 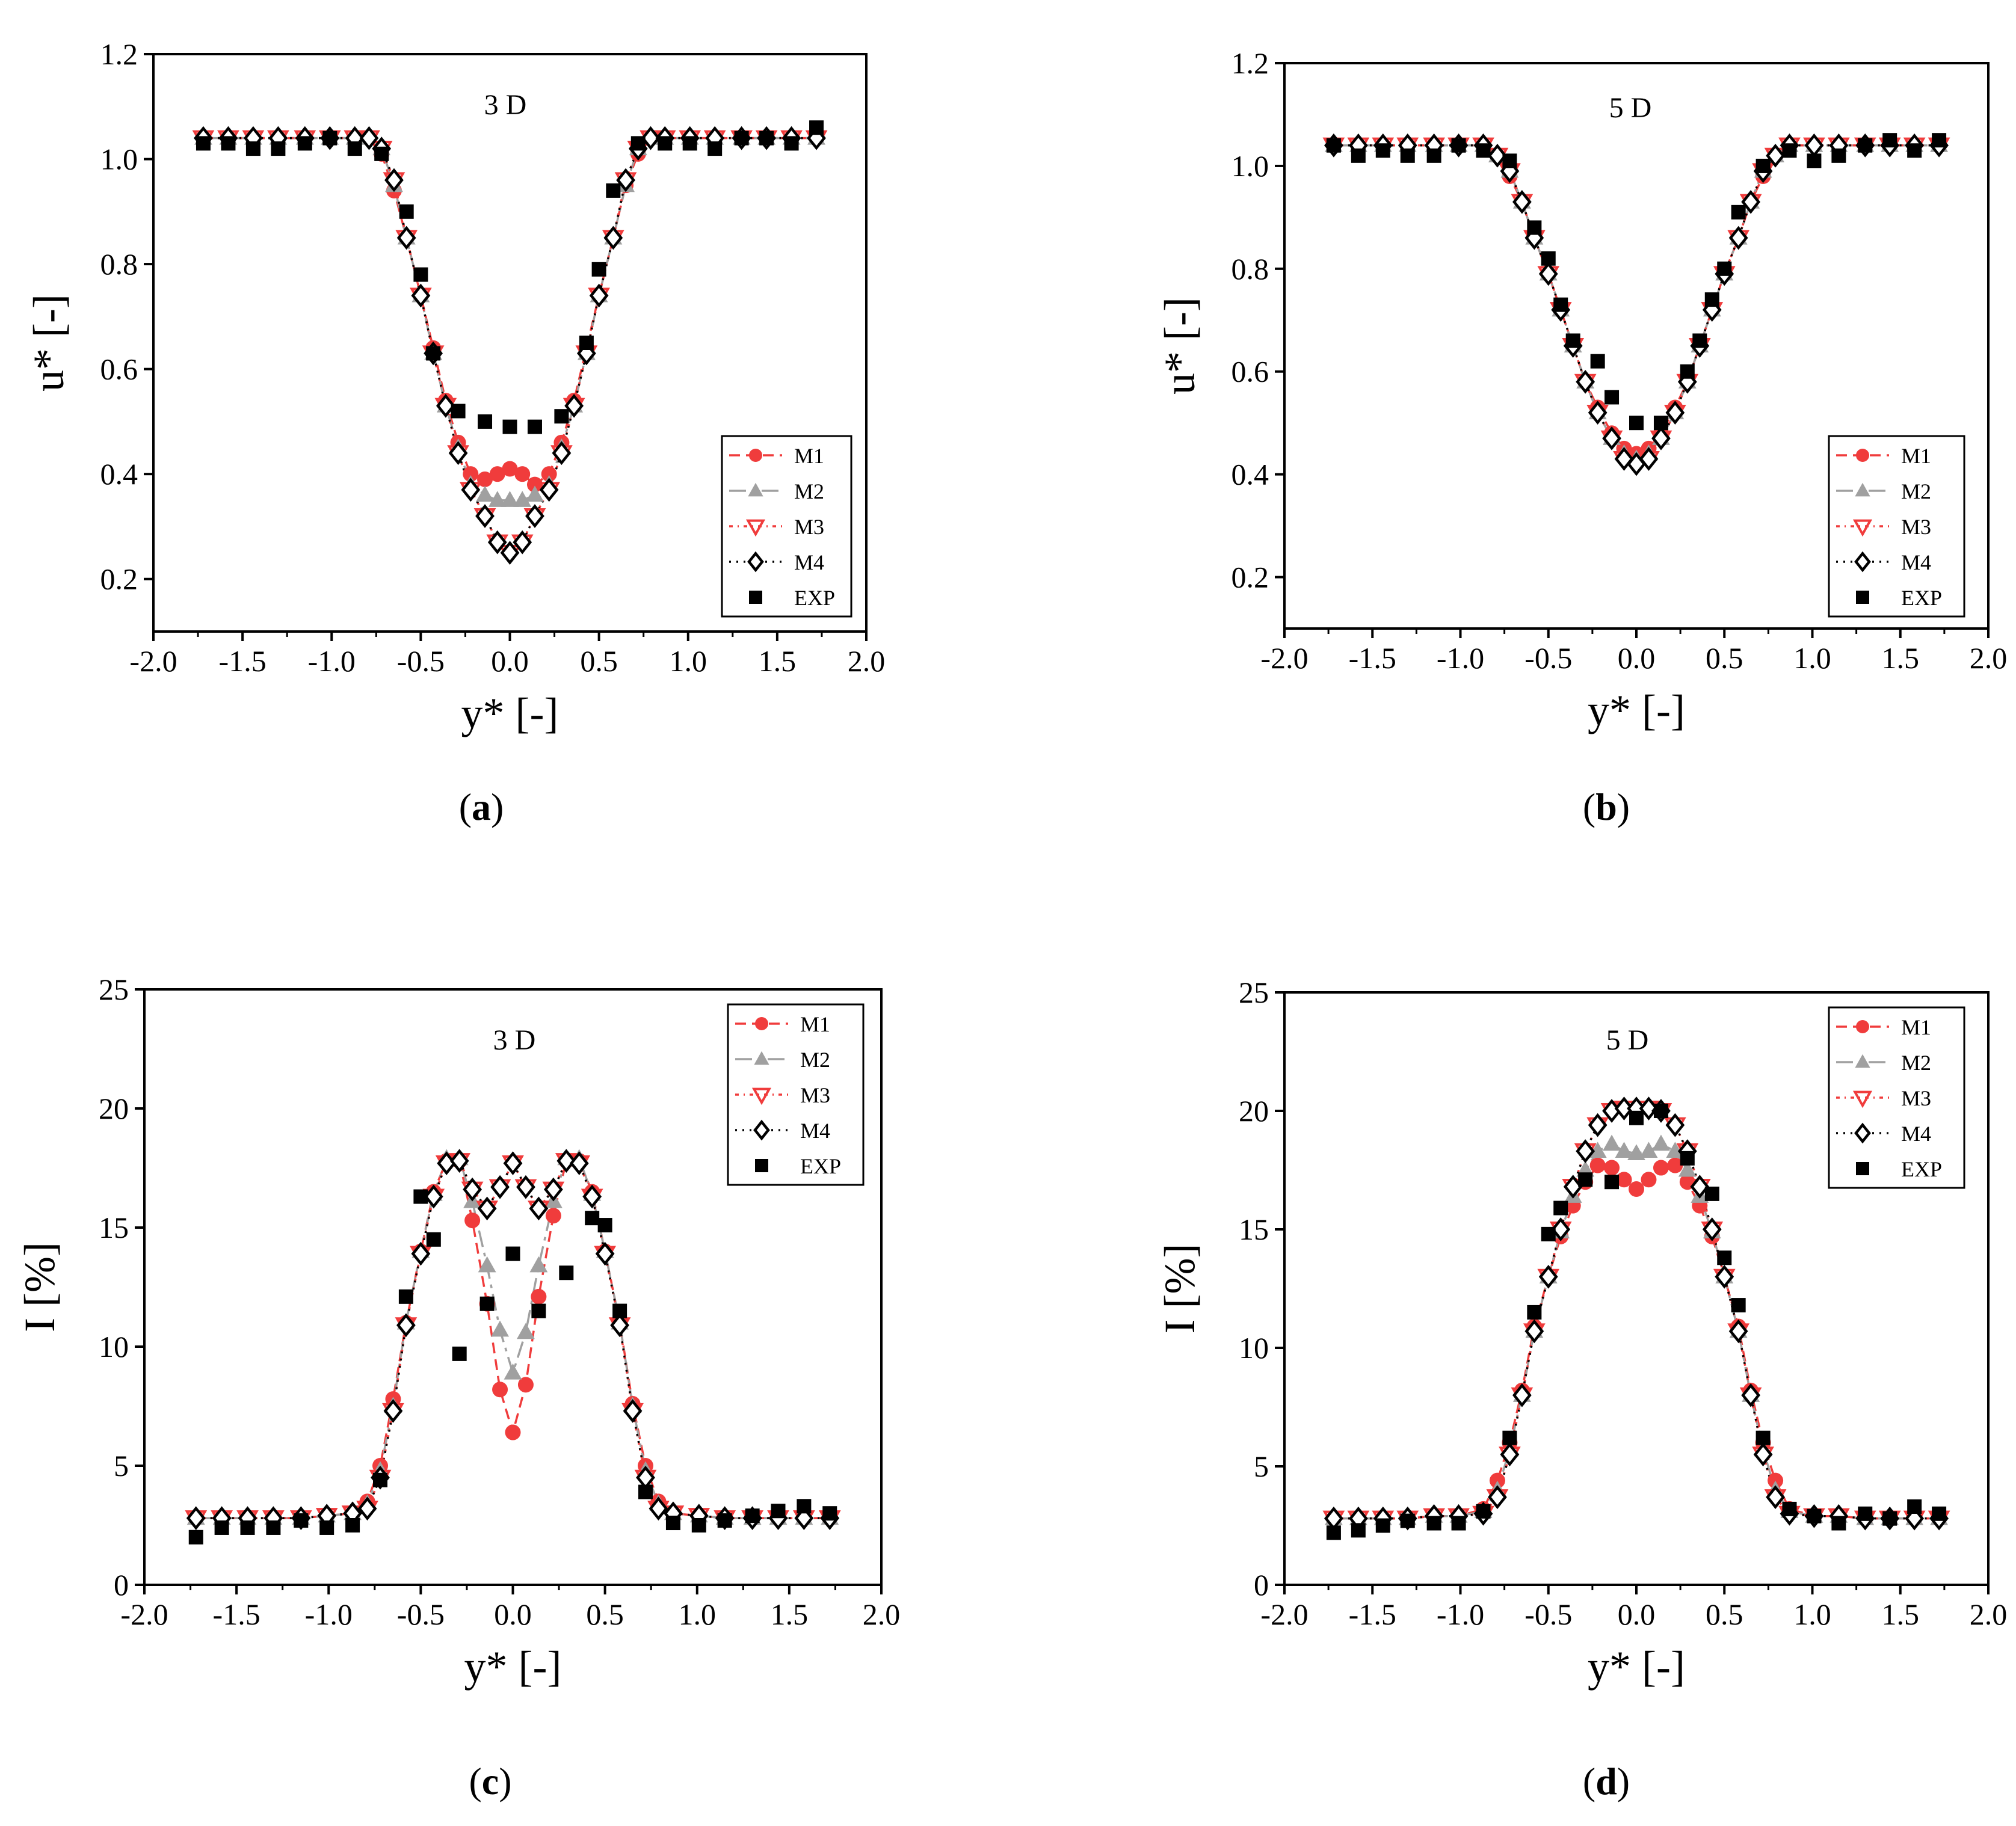 What do you see at coordinates (1989, 1614) in the screenshot?
I see `x-tick-label: 2.0` at bounding box center [1989, 1614].